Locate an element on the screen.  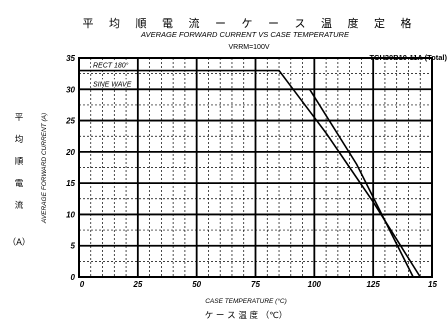
series-label: SINE WAVE is located at coordinates (112, 84).